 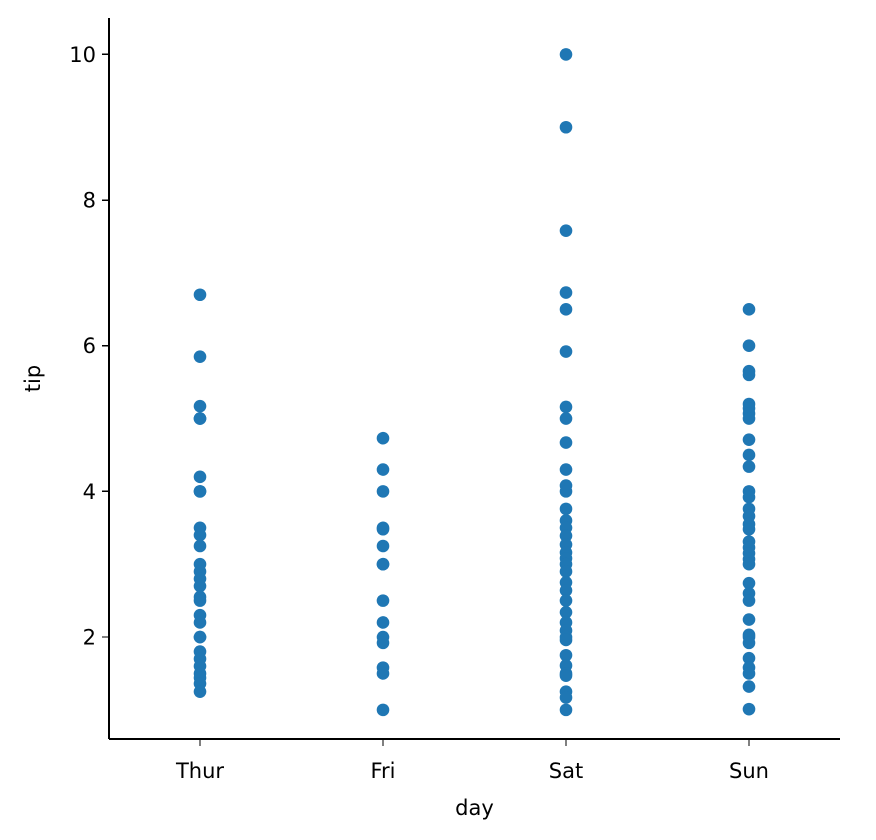 What do you see at coordinates (566, 771) in the screenshot?
I see `x-tick-label-sat: Sat` at bounding box center [566, 771].